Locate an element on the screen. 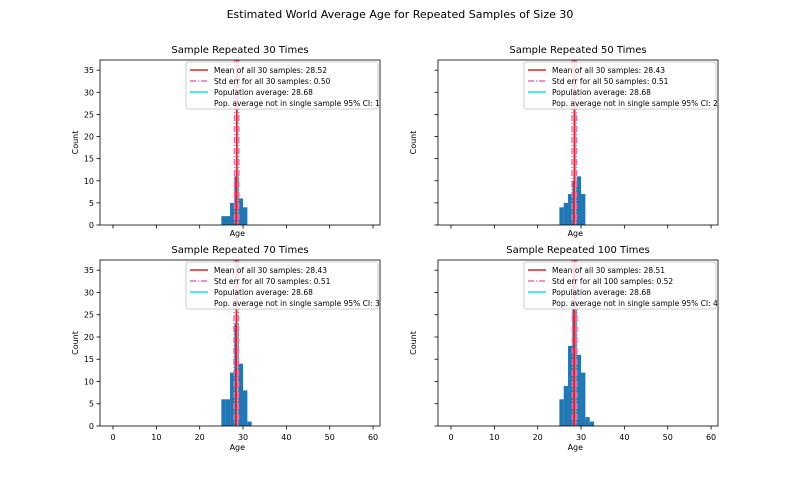 This screenshot has width=800, height=479. subplot-title: Sample Repeated 100 Times is located at coordinates (578, 250).